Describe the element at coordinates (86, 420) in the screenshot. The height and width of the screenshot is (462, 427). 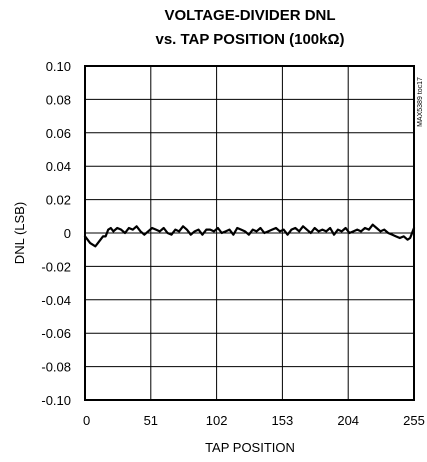
I see `x-tick-label: 0` at that location.